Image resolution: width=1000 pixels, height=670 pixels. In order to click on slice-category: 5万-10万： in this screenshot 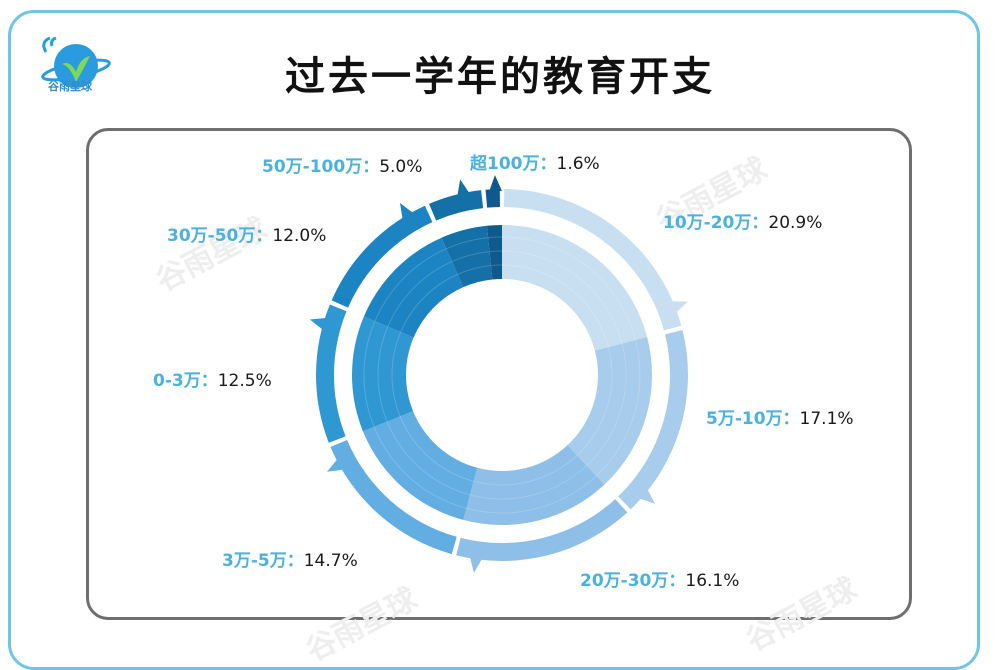, I will do `click(753, 419)`.